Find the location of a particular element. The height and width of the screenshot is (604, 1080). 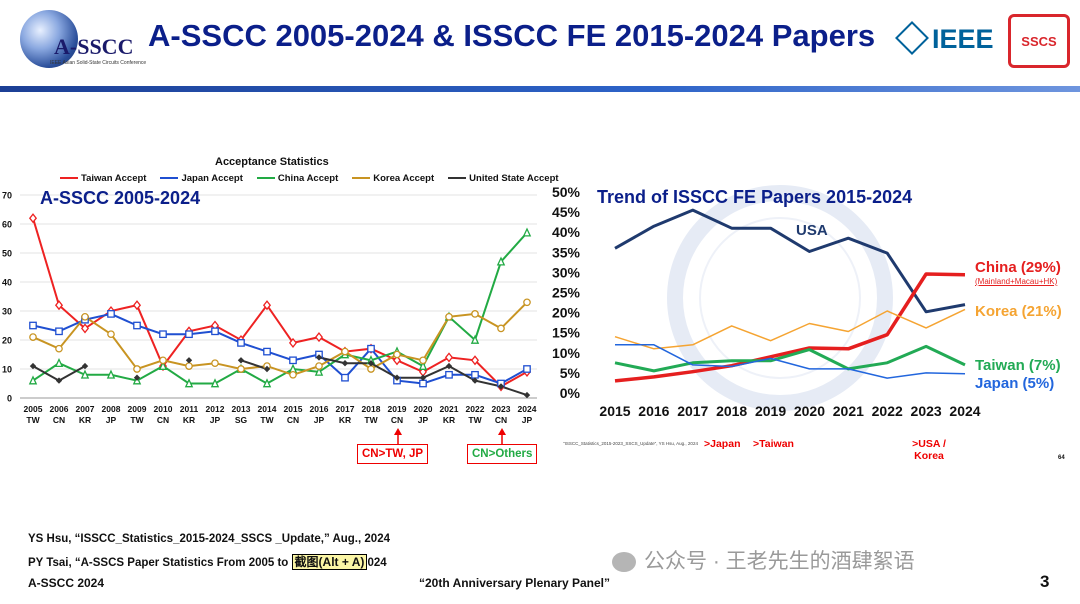

annotation-taiwan: >Taiwan is located at coordinates (773, 444).